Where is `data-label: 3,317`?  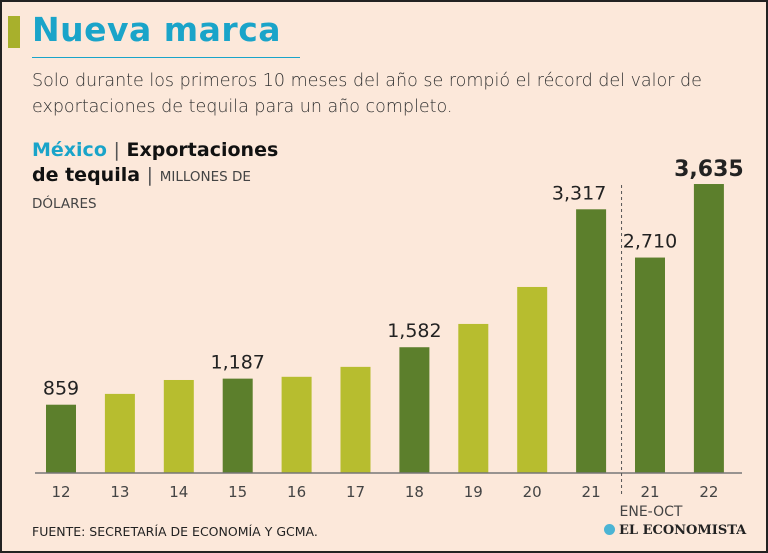
data-label: 3,317 is located at coordinates (579, 193).